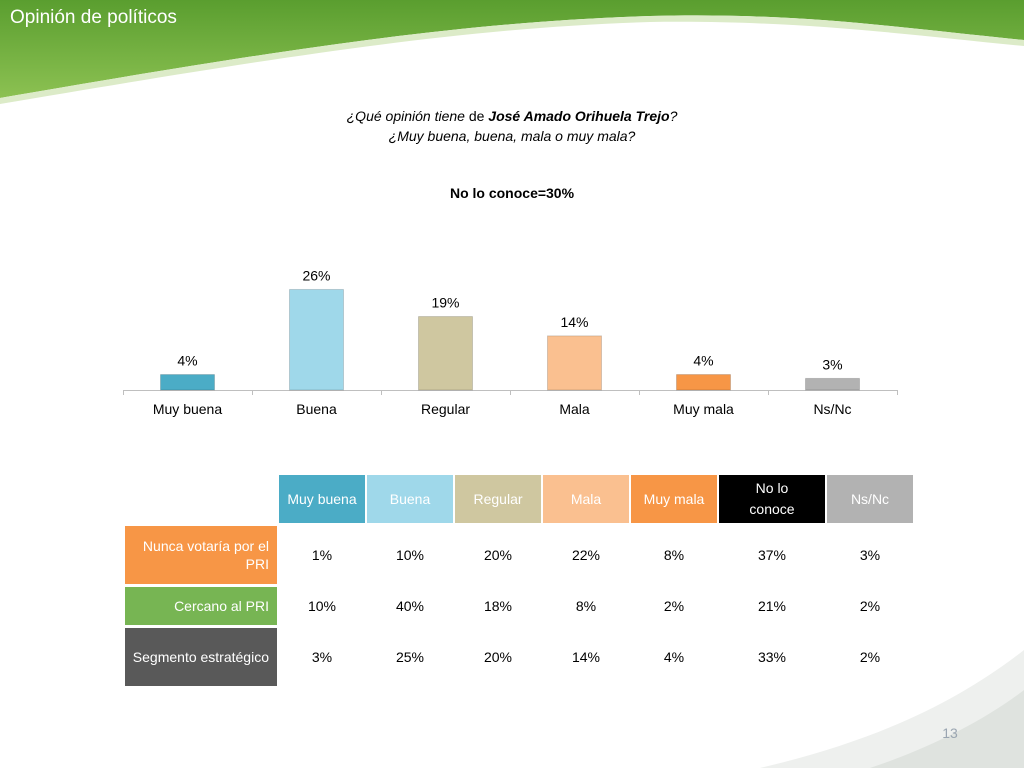 The image size is (1024, 768). I want to click on row-label-nunca: Nunca votaría por el PRI, so click(201, 555).